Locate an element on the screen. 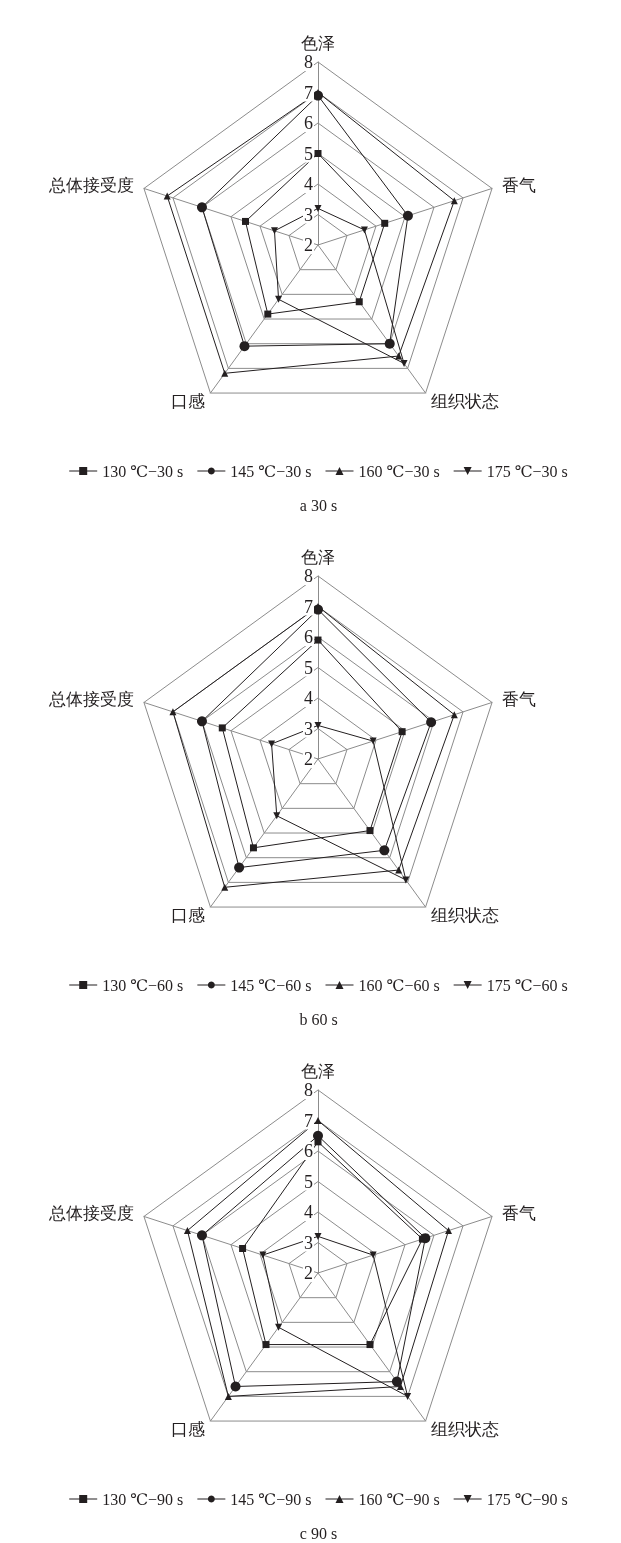  text: a 30 s is located at coordinates (318, 505).